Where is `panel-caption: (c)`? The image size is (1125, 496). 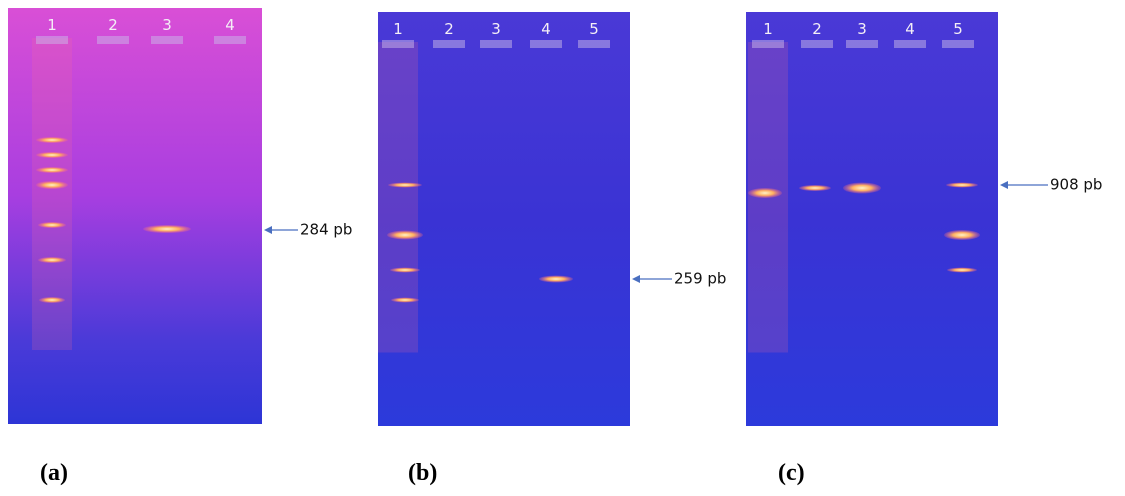 panel-caption: (c) is located at coordinates (791, 473).